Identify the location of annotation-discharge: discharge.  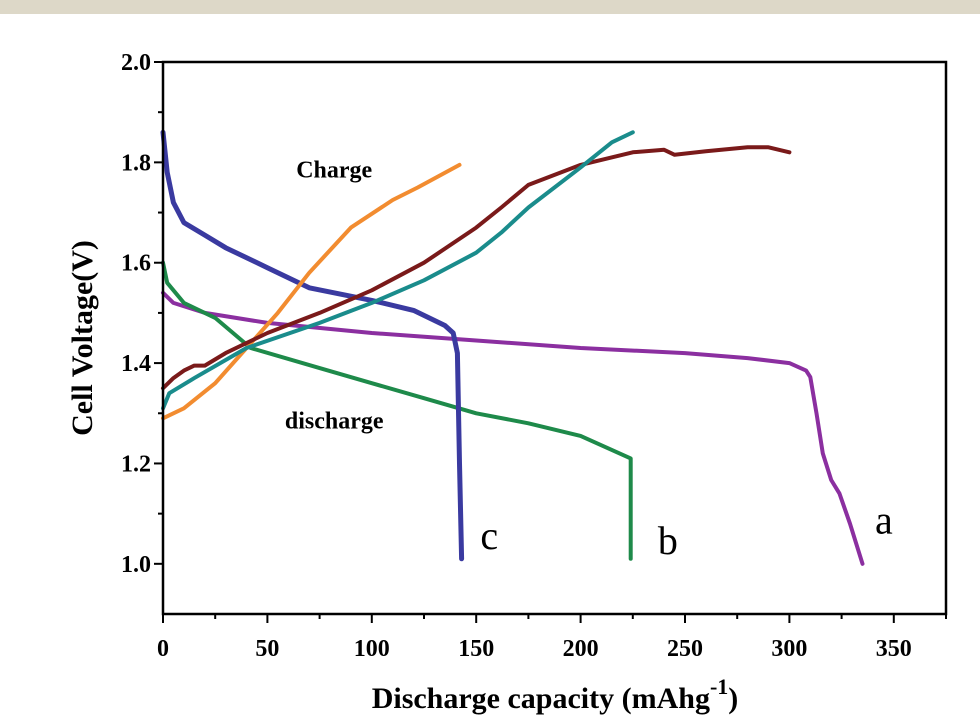
(334, 421).